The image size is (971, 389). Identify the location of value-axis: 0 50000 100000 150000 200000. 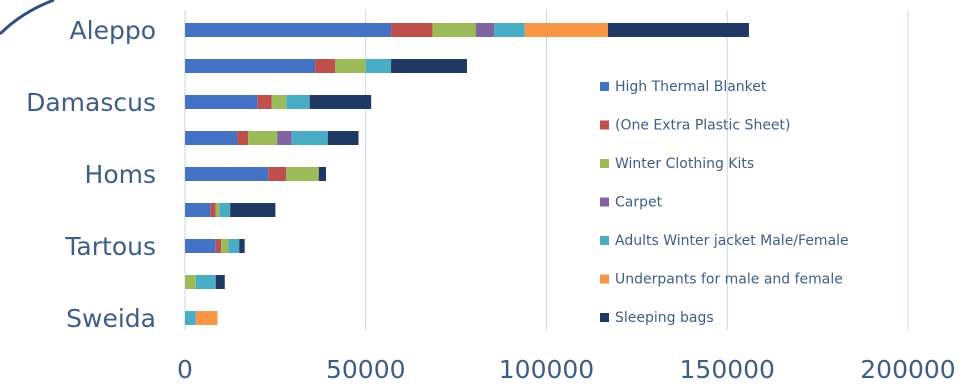
(566, 369).